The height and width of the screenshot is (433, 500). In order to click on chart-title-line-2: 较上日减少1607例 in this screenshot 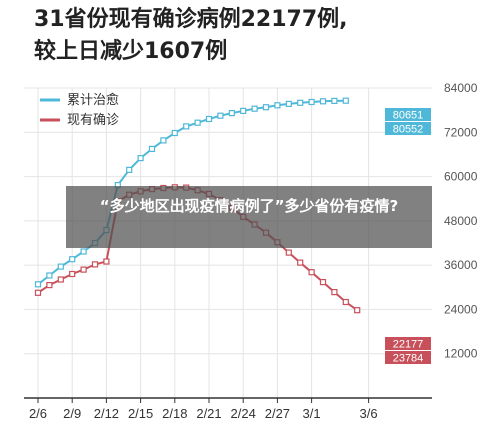, I will do `click(131, 51)`.